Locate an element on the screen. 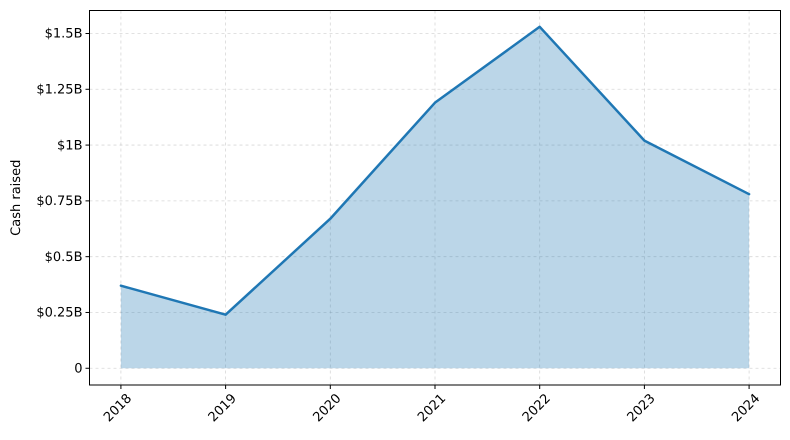 The image size is (790, 440). y-tick-label: $1B is located at coordinates (69, 146).